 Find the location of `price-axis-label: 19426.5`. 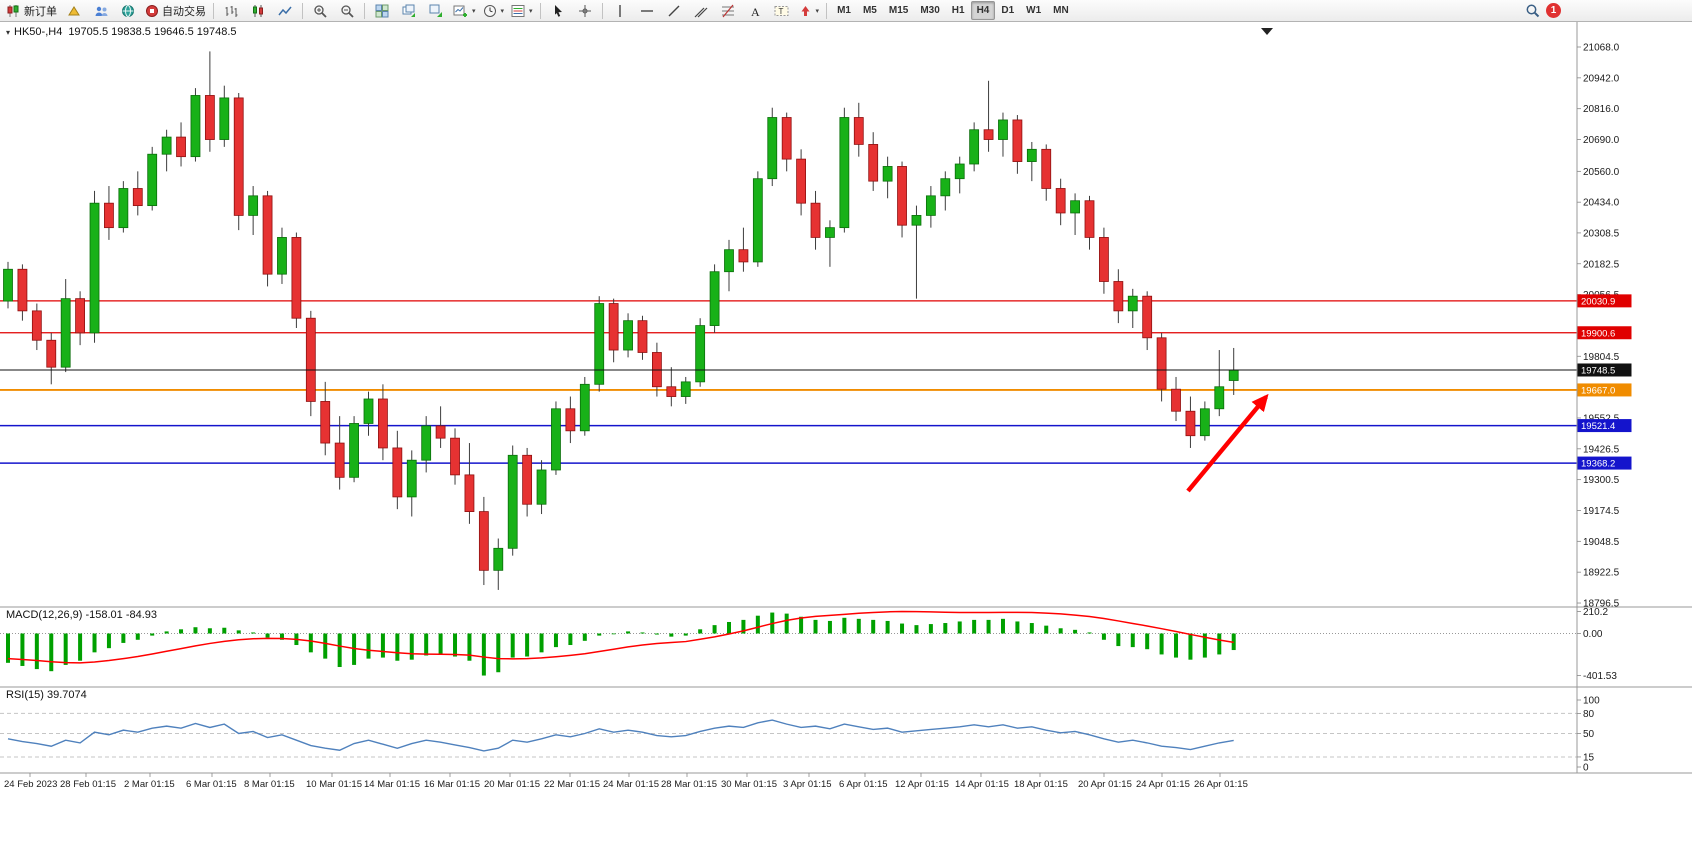

price-axis-label: 19426.5 is located at coordinates (1601, 449).